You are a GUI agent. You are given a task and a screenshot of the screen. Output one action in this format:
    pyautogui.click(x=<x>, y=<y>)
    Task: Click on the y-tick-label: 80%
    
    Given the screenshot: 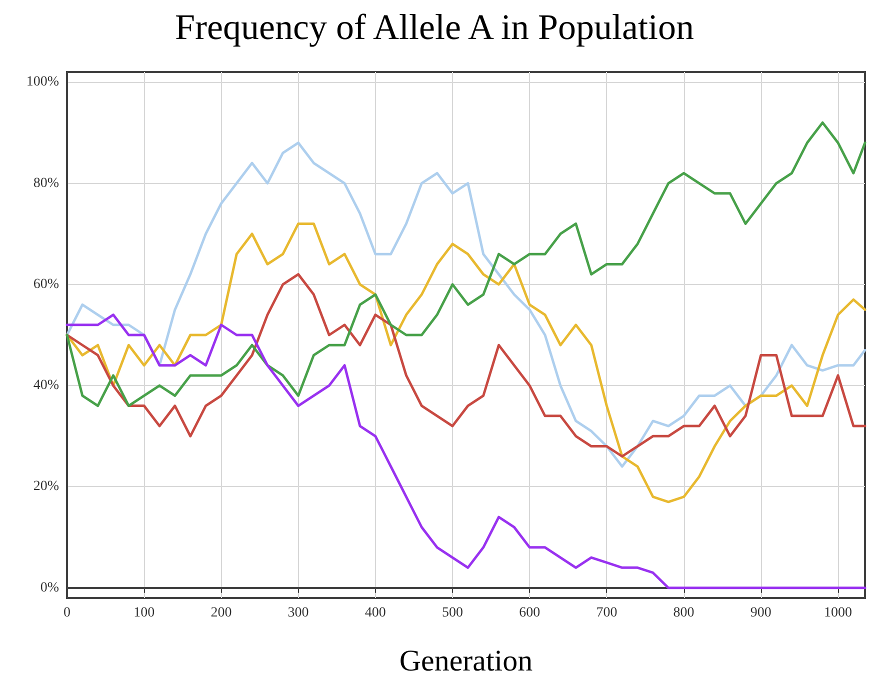 What is the action you would take?
    pyautogui.click(x=46, y=183)
    